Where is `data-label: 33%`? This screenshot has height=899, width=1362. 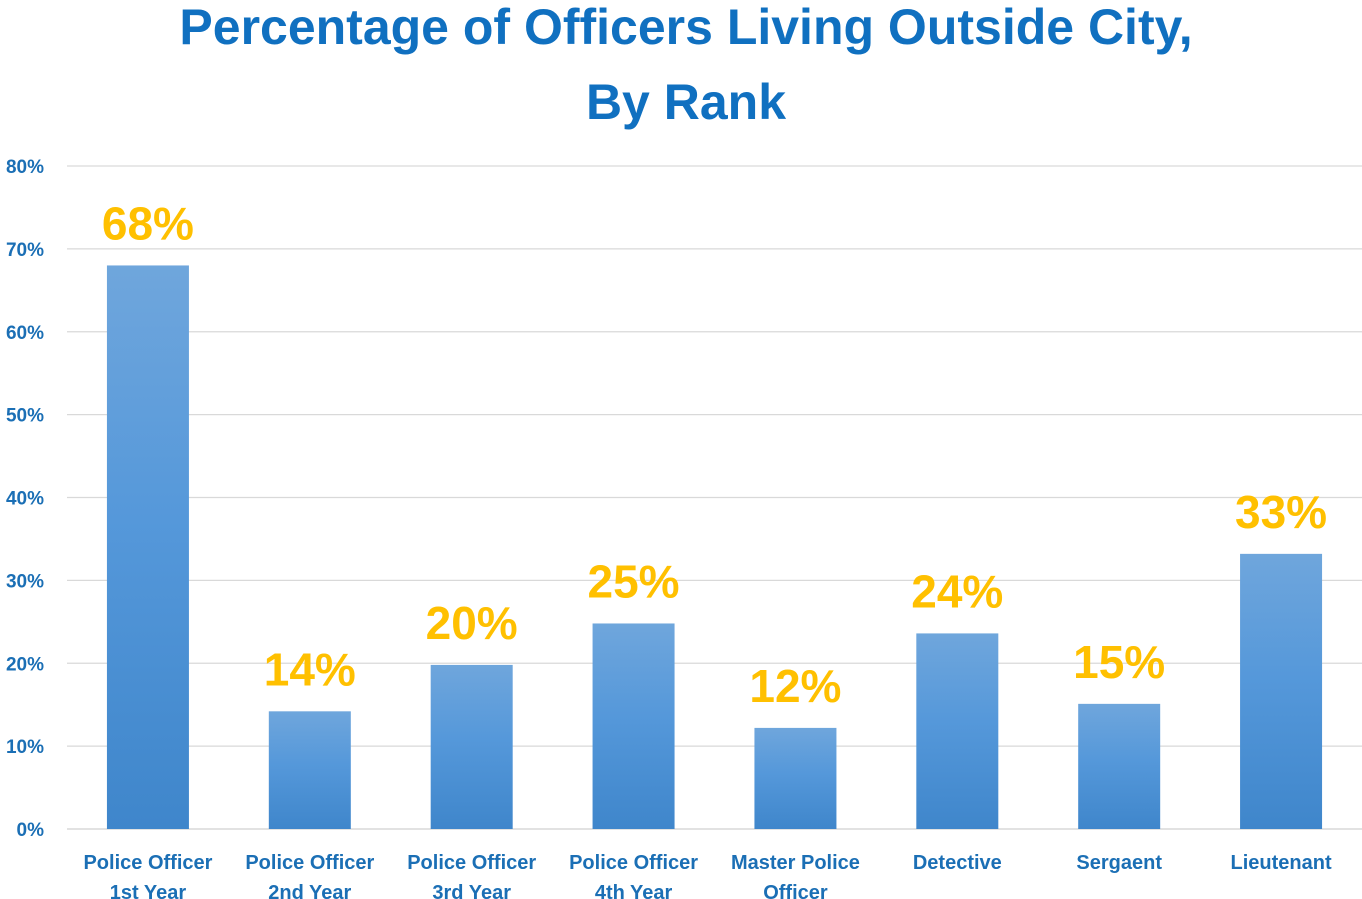
data-label: 33% is located at coordinates (1281, 512).